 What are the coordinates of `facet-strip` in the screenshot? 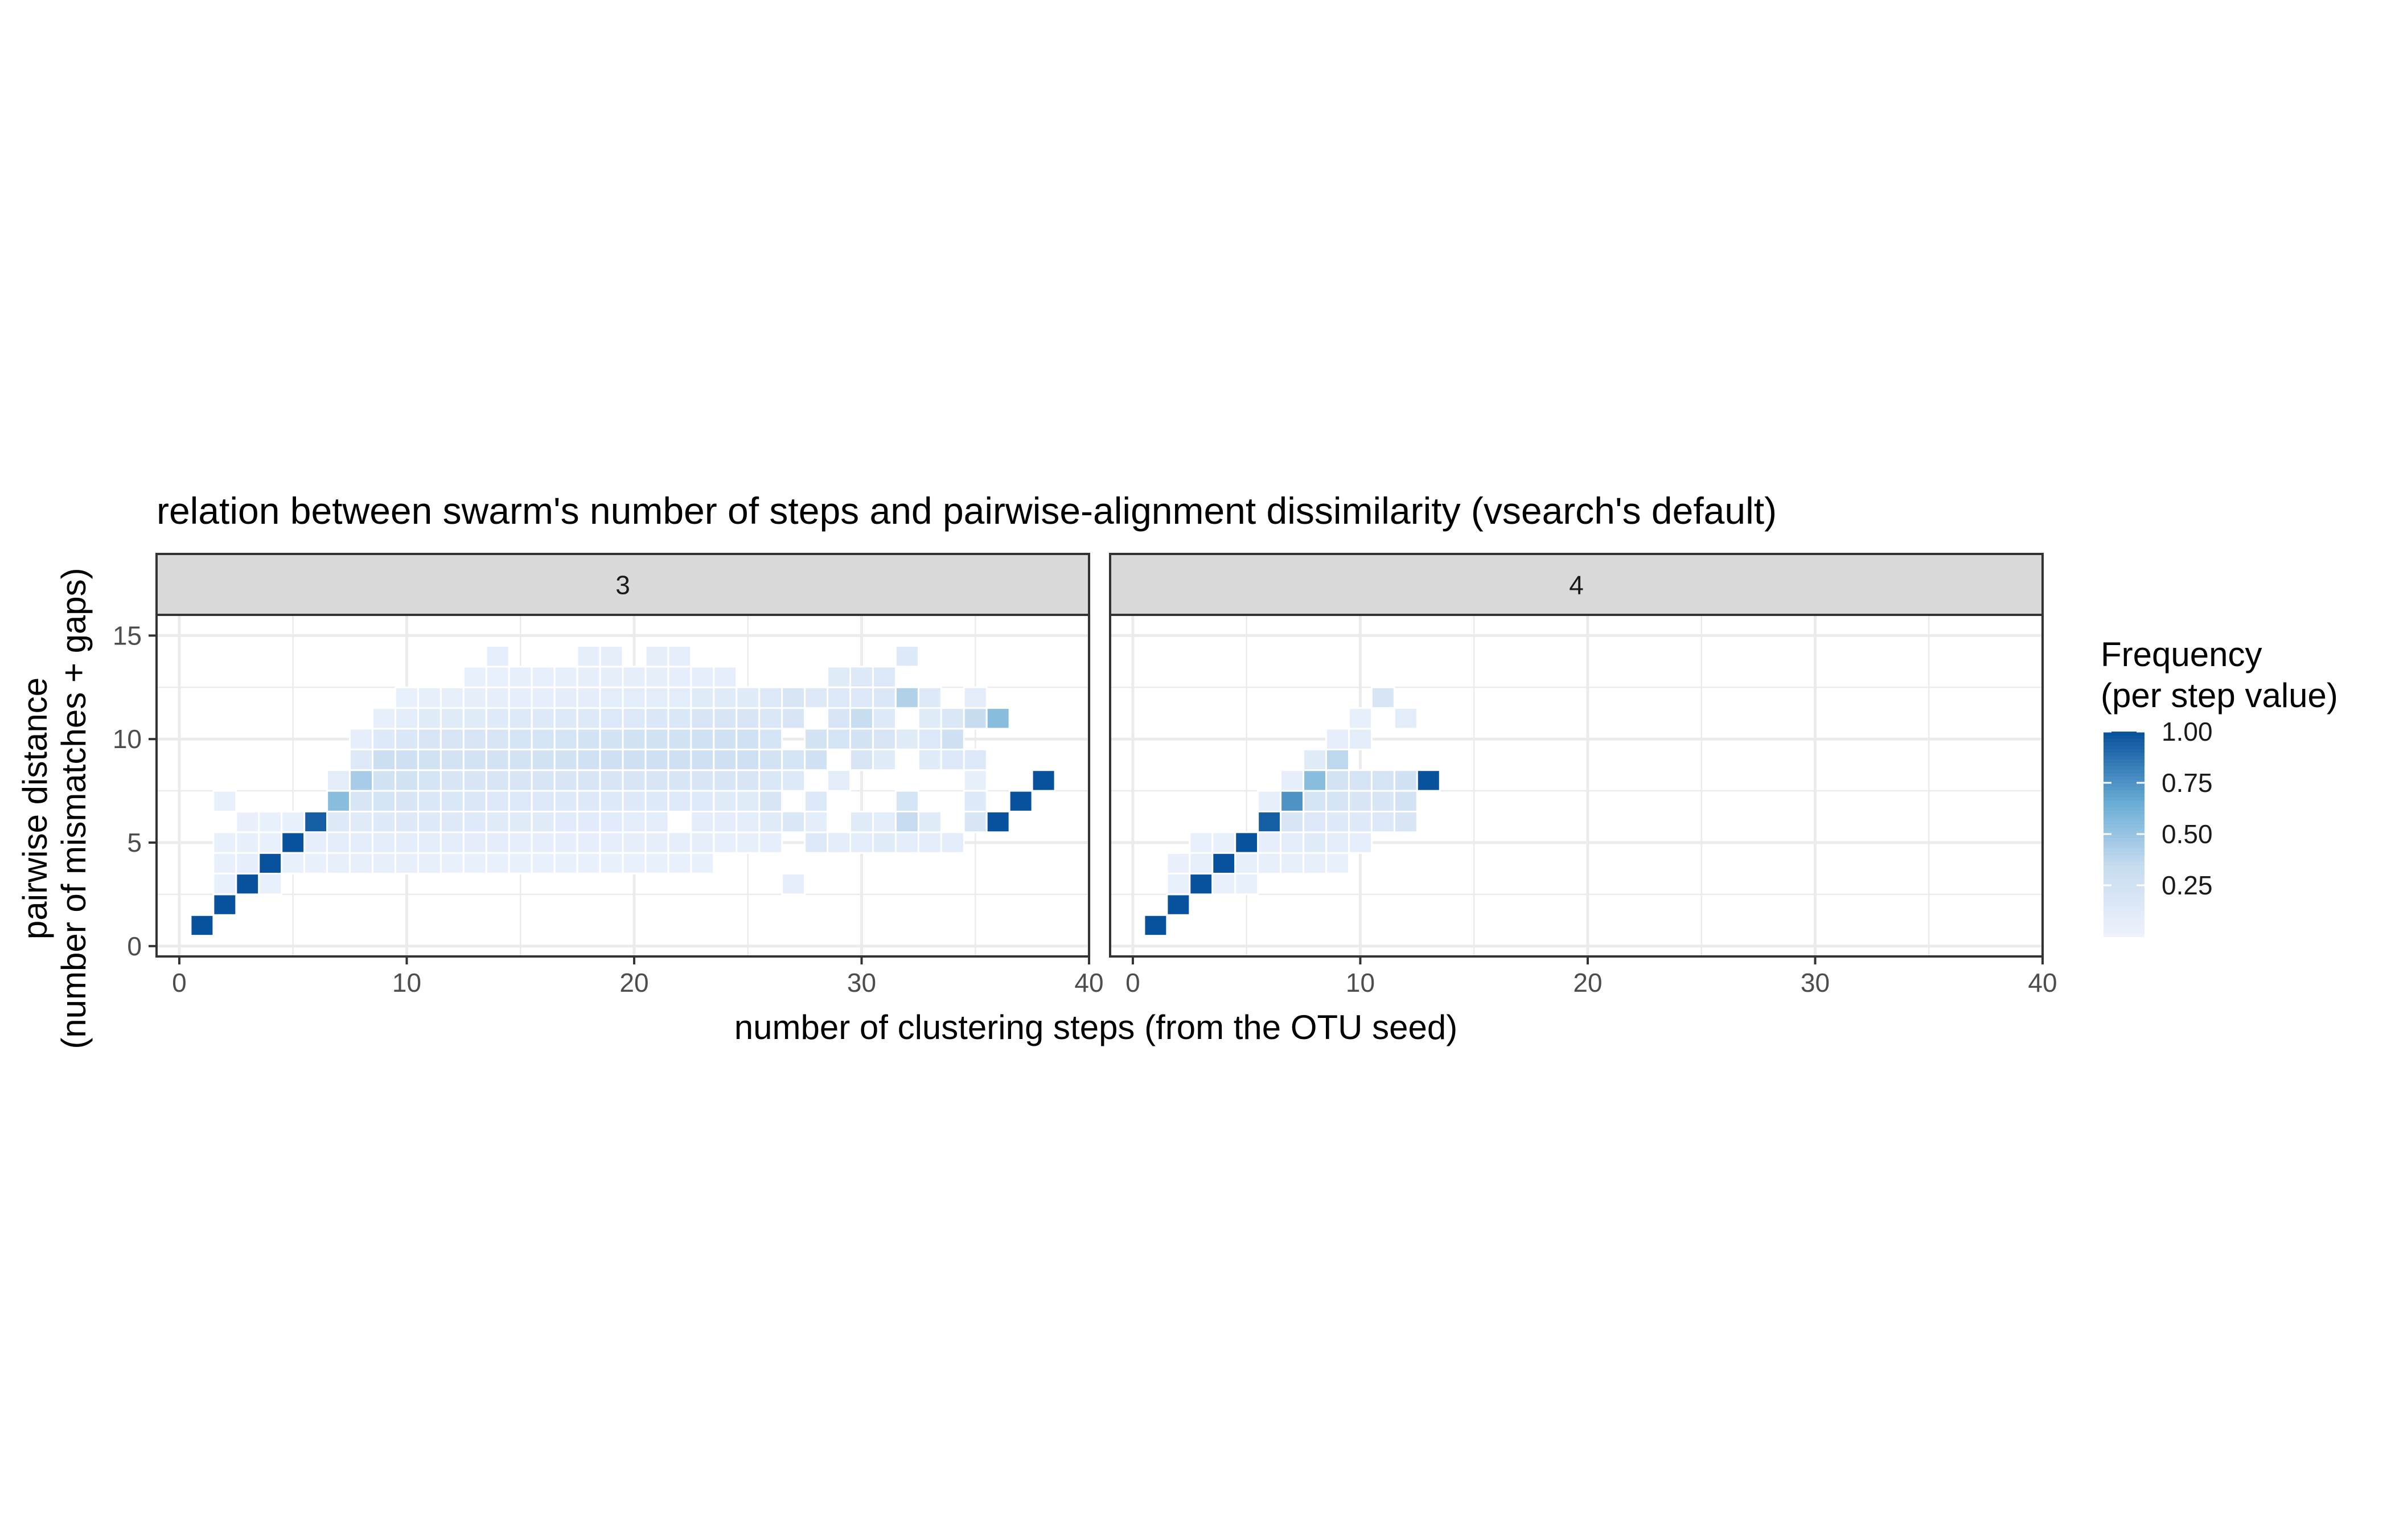 It's located at (622, 584).